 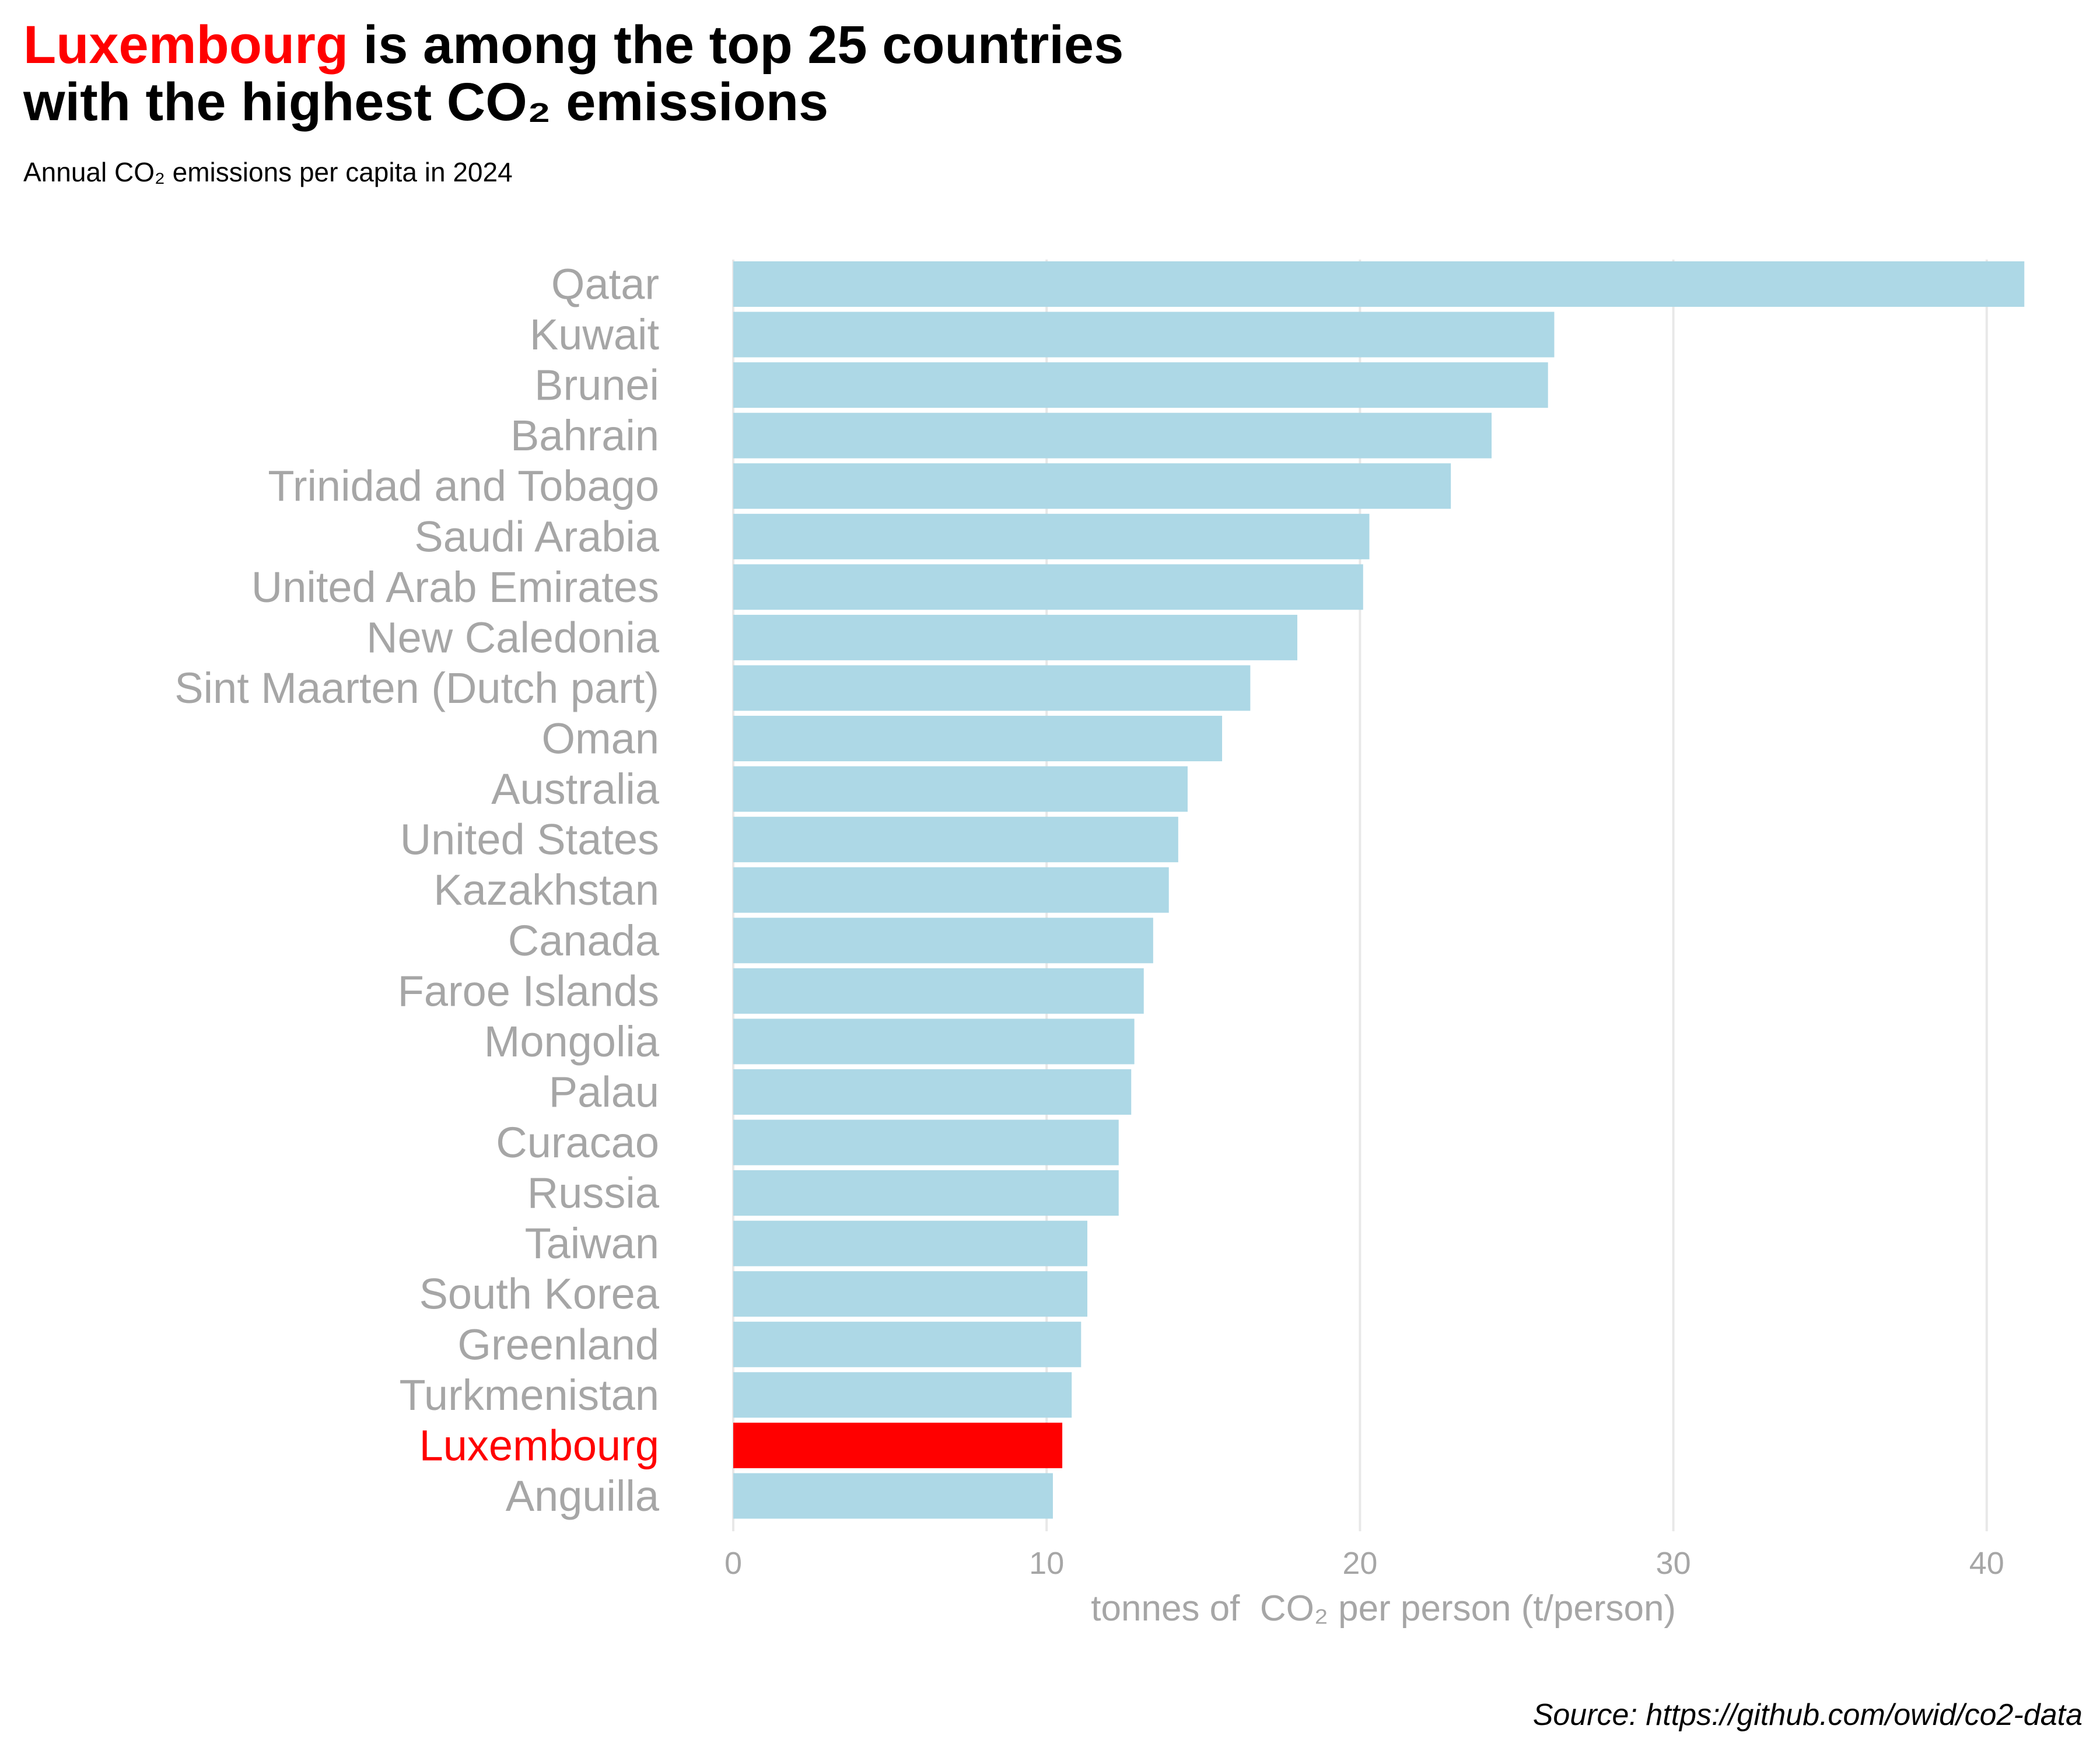 I want to click on category-label: Qatar, so click(x=605, y=284).